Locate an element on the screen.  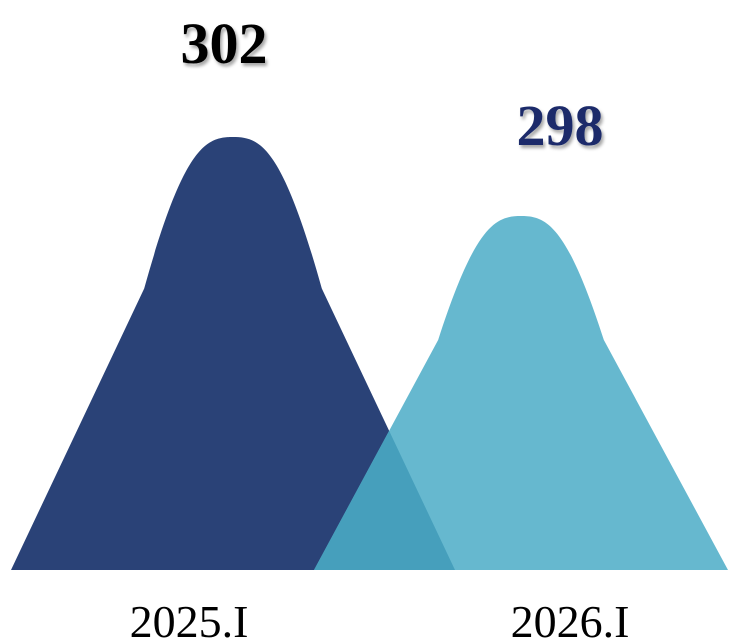
value-label-2026-i: 298 is located at coordinates (560, 125).